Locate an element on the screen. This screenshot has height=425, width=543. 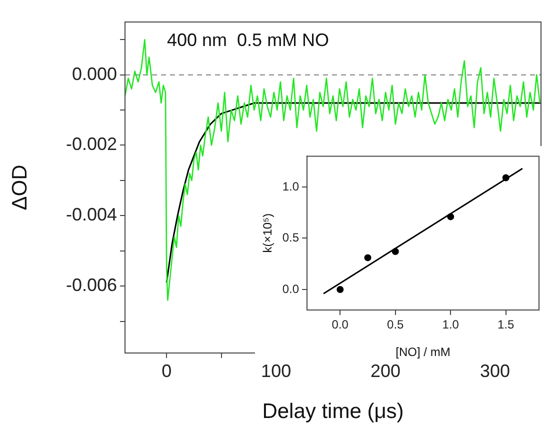
y-tick-label: 0.5 is located at coordinates (291, 237).